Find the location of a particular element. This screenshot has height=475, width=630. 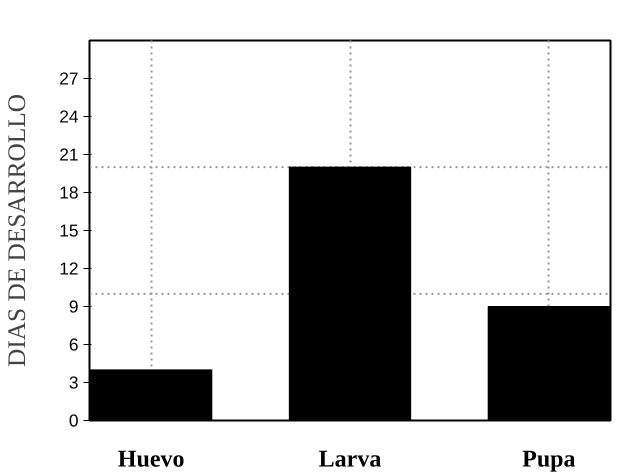

y-tick-label: 3 is located at coordinates (73, 382).